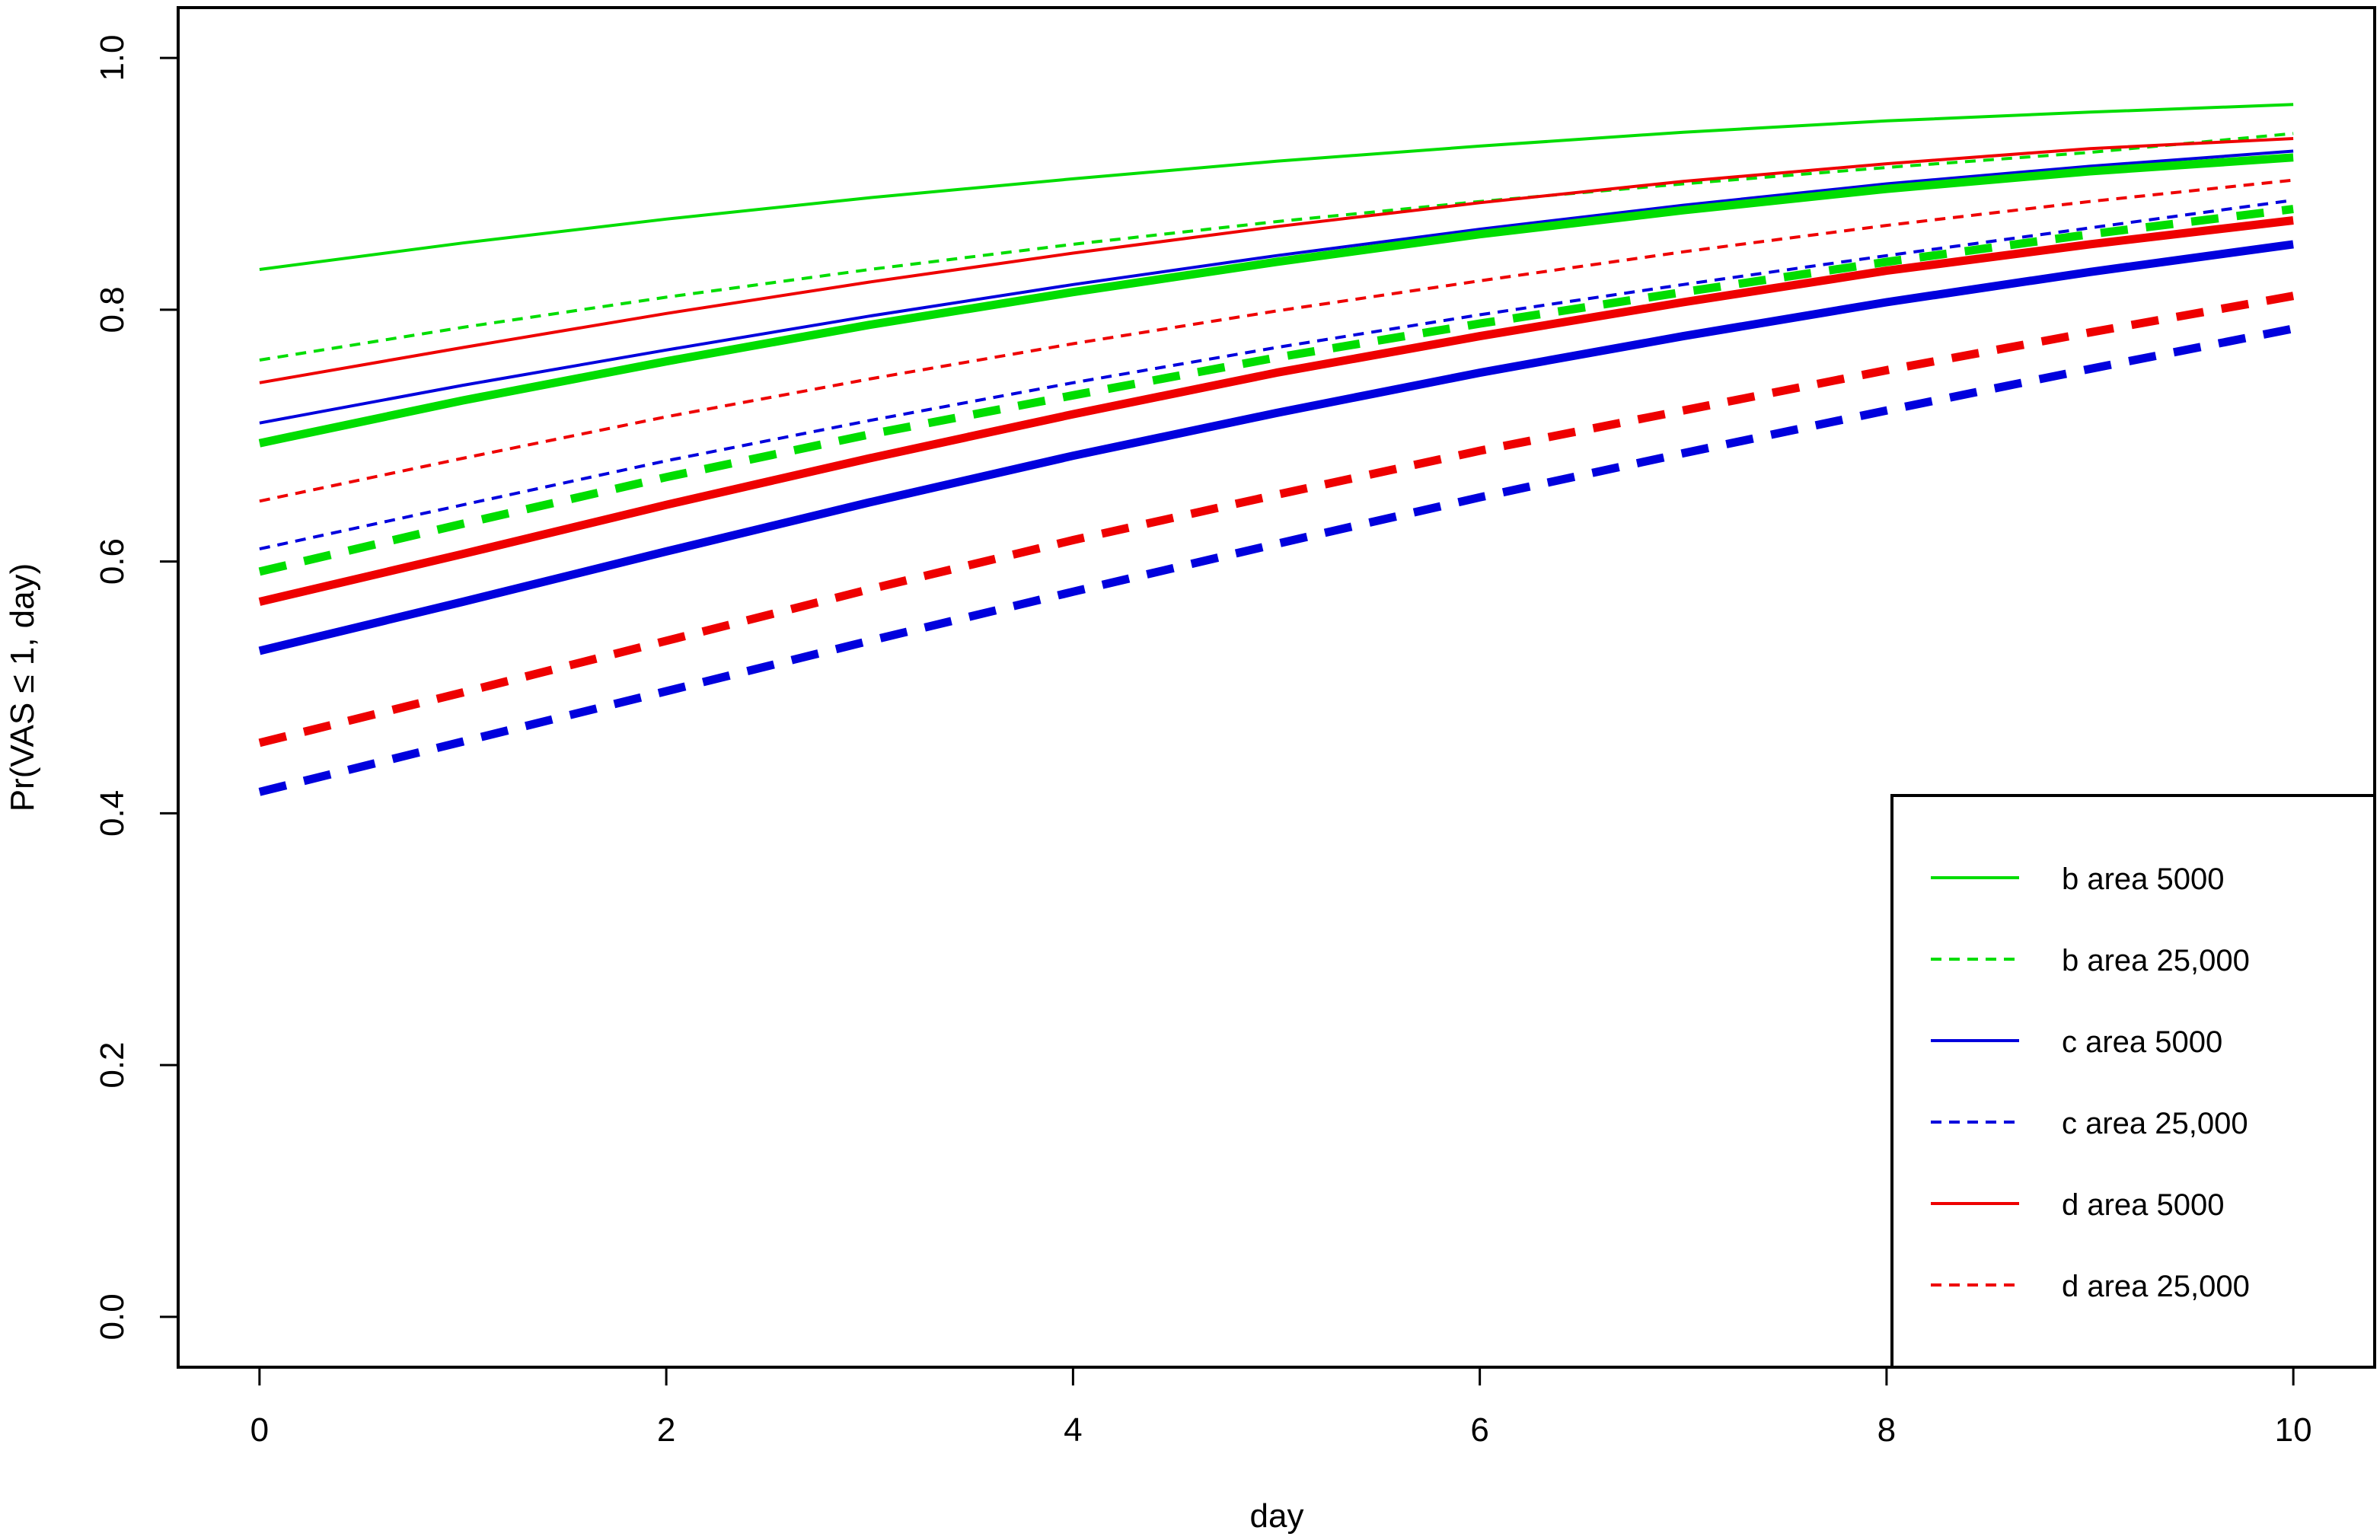 This screenshot has height=1540, width=2380. Describe the element at coordinates (1277, 1516) in the screenshot. I see `x-axis-label: day` at that location.